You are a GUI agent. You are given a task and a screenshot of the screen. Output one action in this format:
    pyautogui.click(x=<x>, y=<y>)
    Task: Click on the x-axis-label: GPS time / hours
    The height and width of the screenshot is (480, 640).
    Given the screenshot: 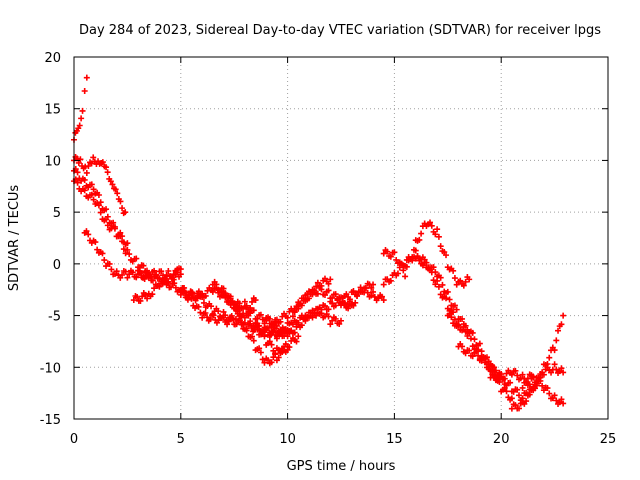 What is the action you would take?
    pyautogui.click(x=341, y=466)
    